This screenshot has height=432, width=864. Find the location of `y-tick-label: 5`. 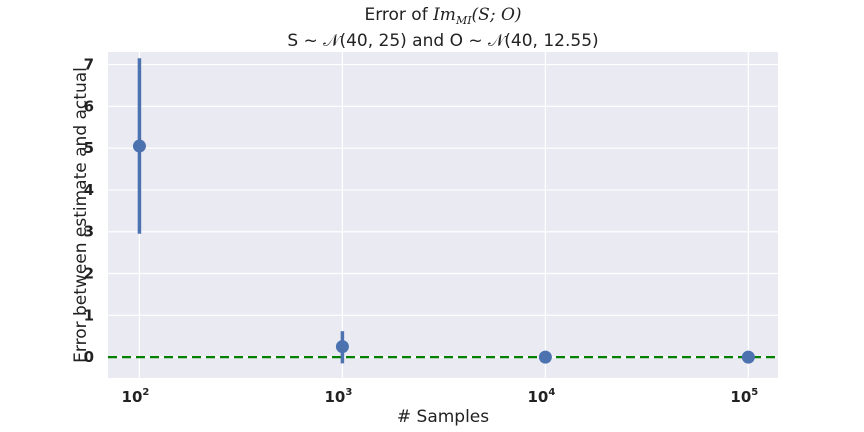

y-tick-label: 5 is located at coordinates (89, 148).